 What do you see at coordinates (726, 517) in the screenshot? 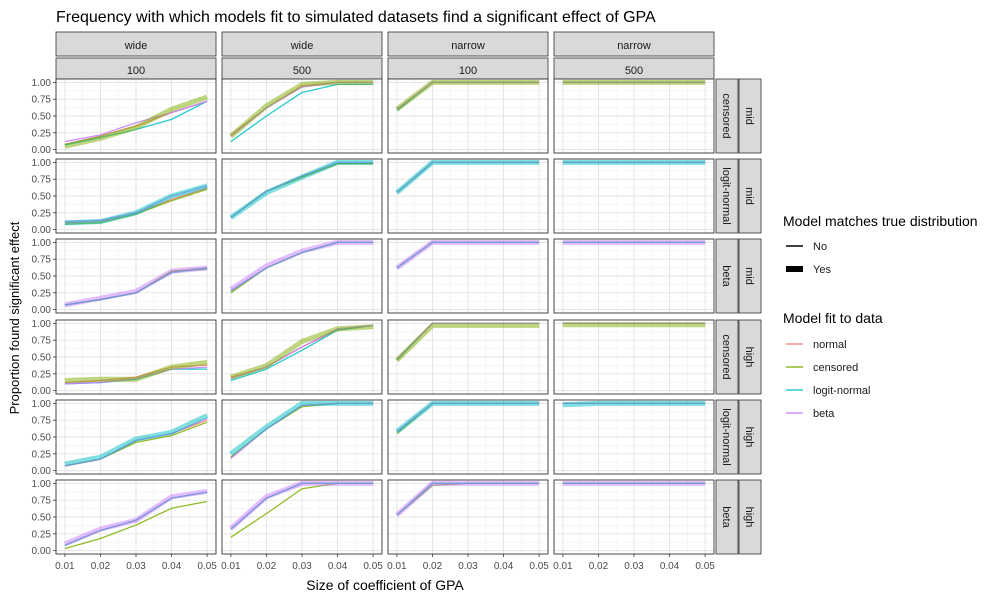
I see `row-strip-inner-label: beta` at bounding box center [726, 517].